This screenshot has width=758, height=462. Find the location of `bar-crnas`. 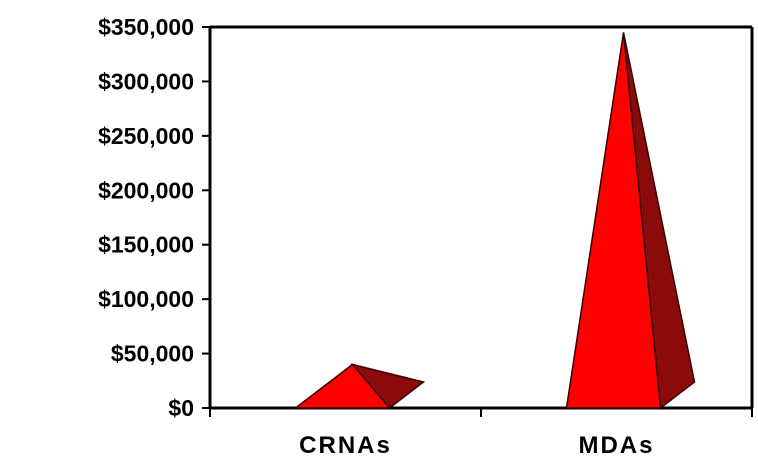

bar-crnas is located at coordinates (359, 386).